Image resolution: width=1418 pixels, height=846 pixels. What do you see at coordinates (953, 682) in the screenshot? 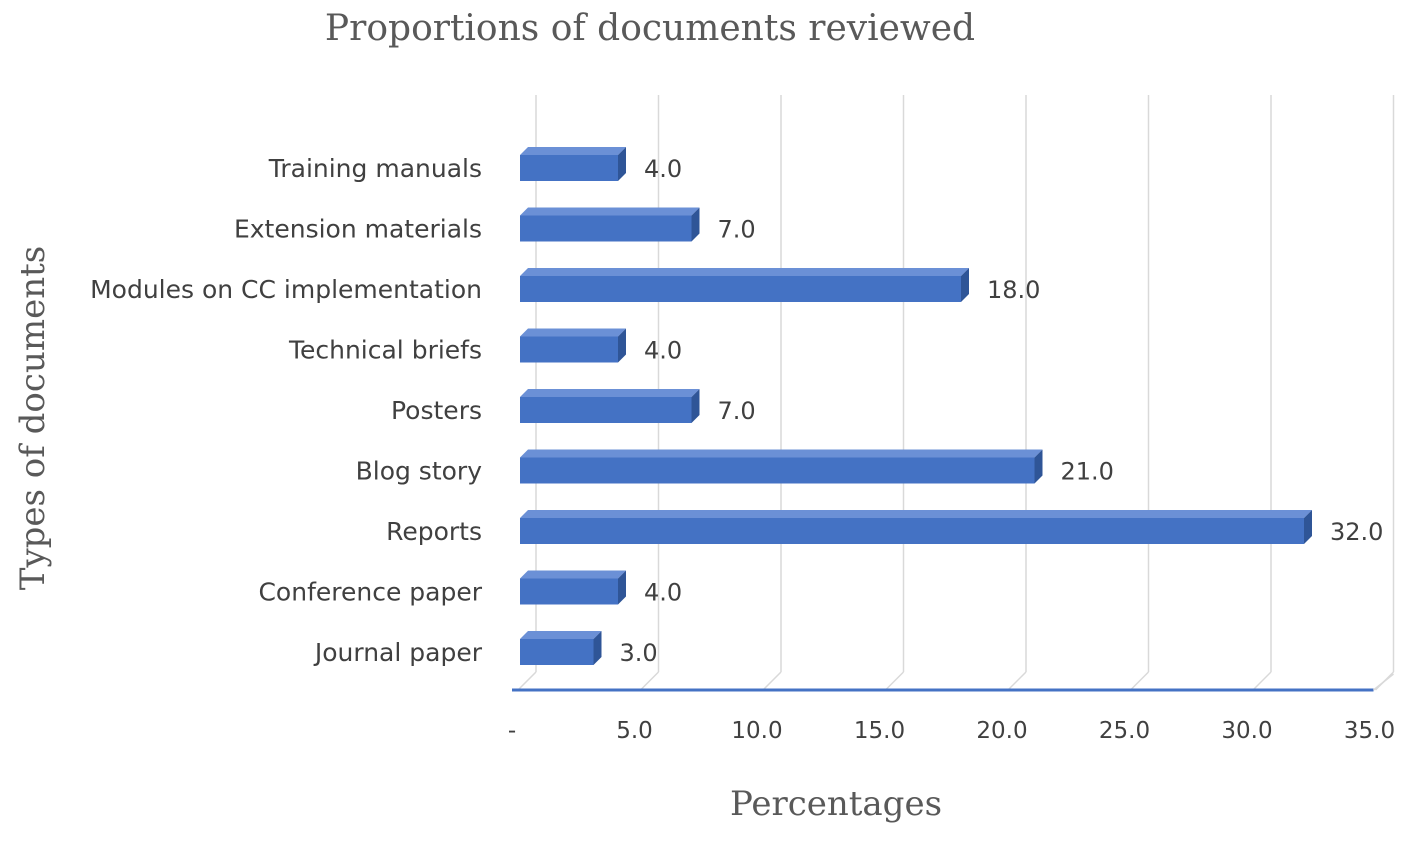
I see `x-axis` at bounding box center [953, 682].